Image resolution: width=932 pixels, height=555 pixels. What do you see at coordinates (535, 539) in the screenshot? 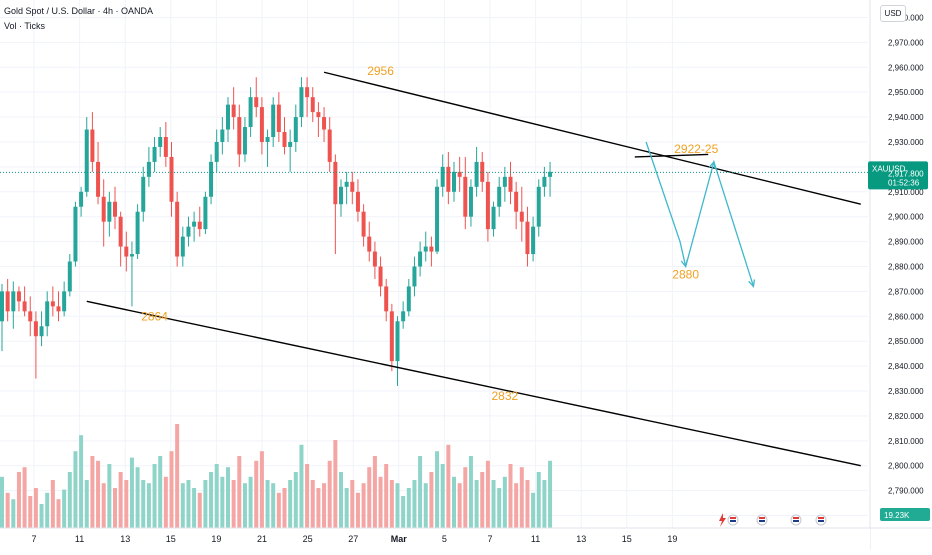
I see `time-axis-label: 11` at bounding box center [535, 539].